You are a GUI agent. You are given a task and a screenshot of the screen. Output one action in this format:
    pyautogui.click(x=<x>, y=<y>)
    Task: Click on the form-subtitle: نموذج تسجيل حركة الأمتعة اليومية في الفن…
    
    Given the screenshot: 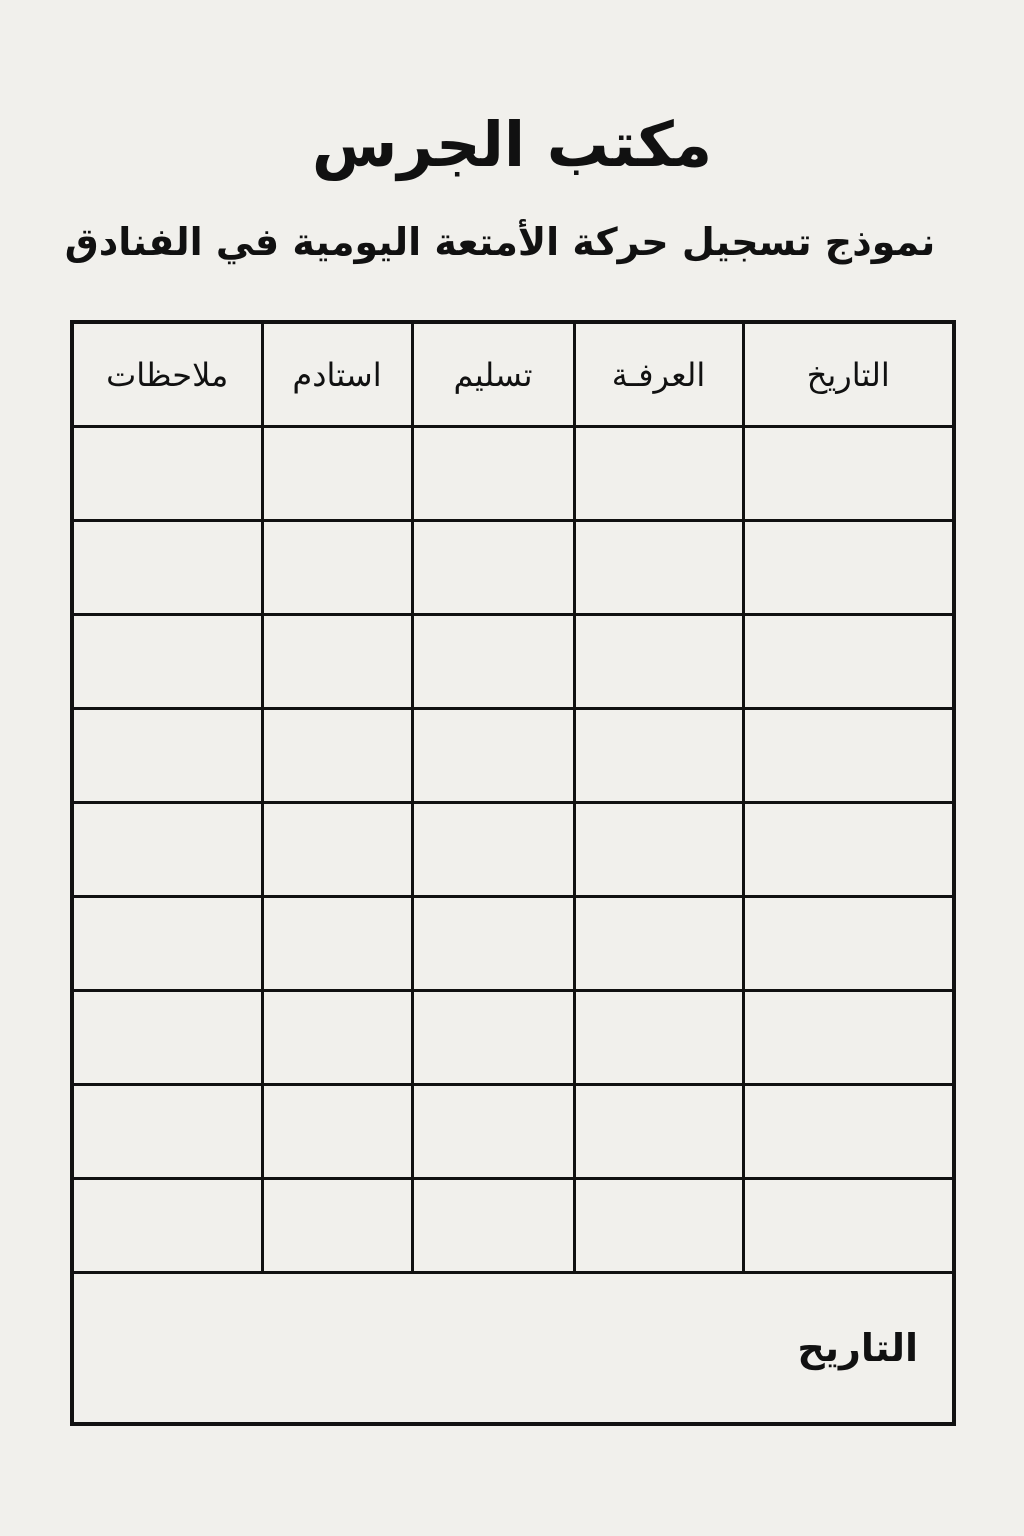 What is the action you would take?
    pyautogui.click(x=500, y=242)
    